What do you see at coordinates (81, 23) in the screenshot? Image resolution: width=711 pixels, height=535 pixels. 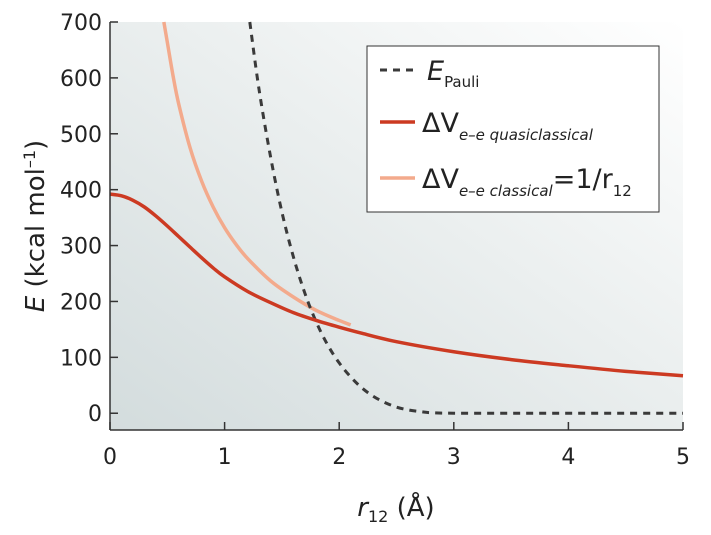 I see `y-tick-label: 700` at bounding box center [81, 23].